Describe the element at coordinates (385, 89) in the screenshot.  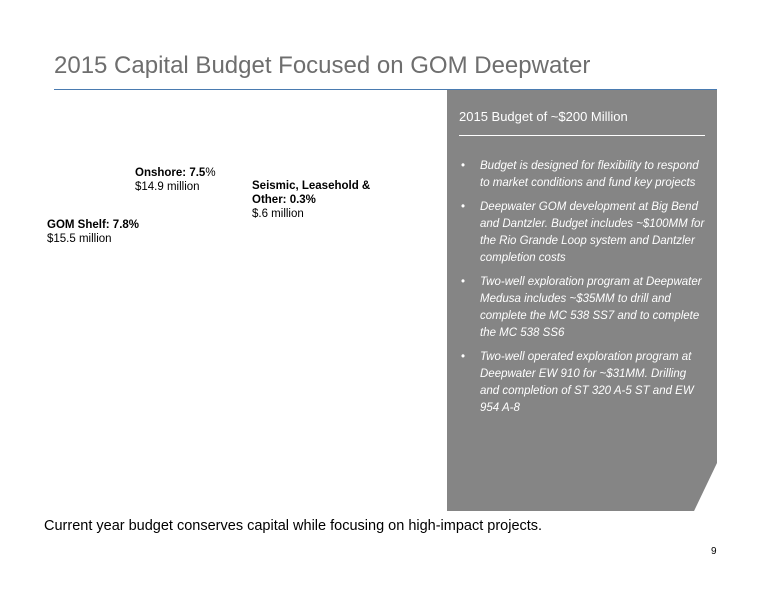
I see `title-divider` at that location.